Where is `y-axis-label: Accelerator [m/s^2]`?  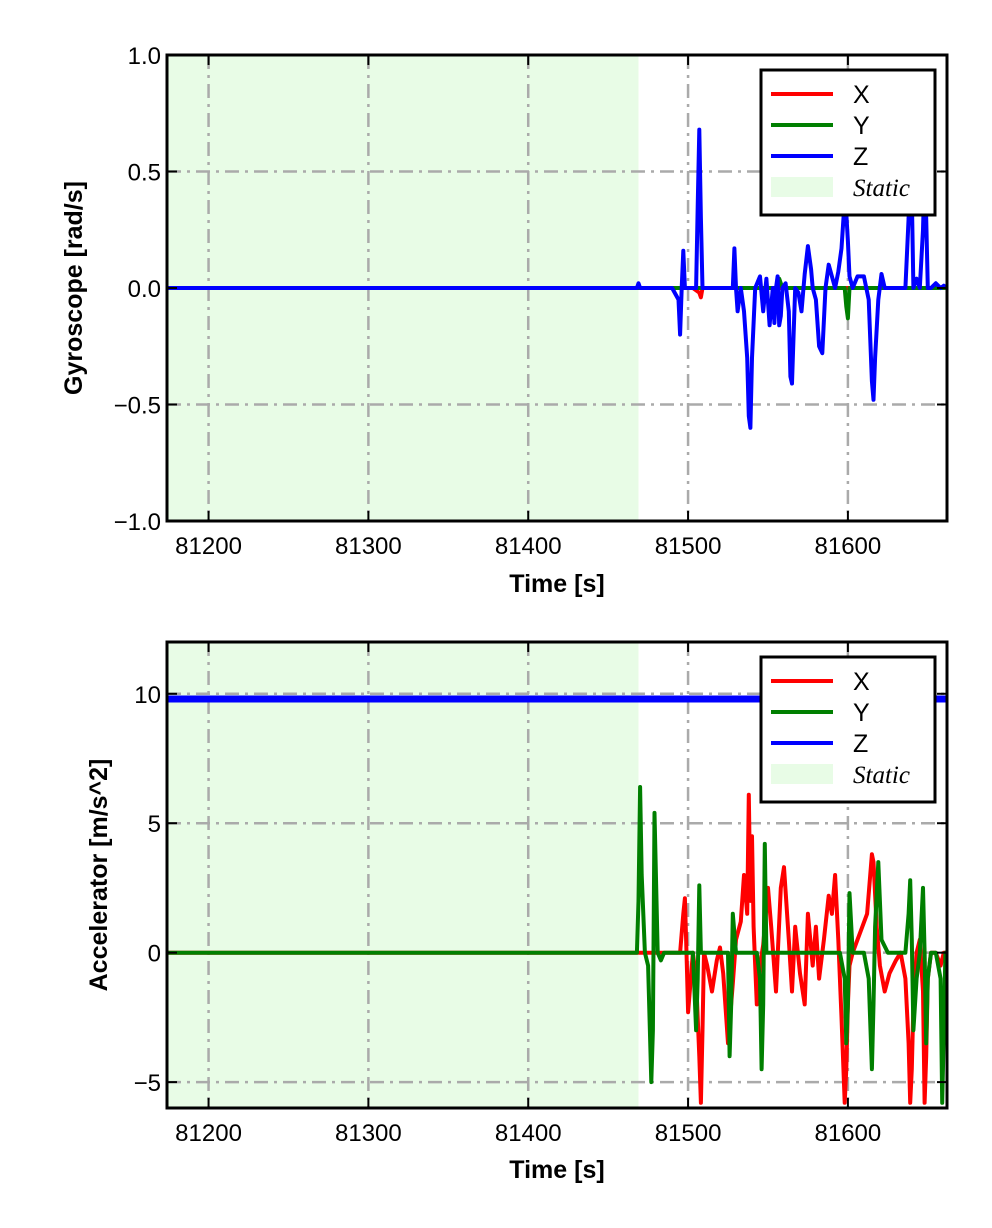
y-axis-label: Accelerator [m/s^2] is located at coordinates (99, 875).